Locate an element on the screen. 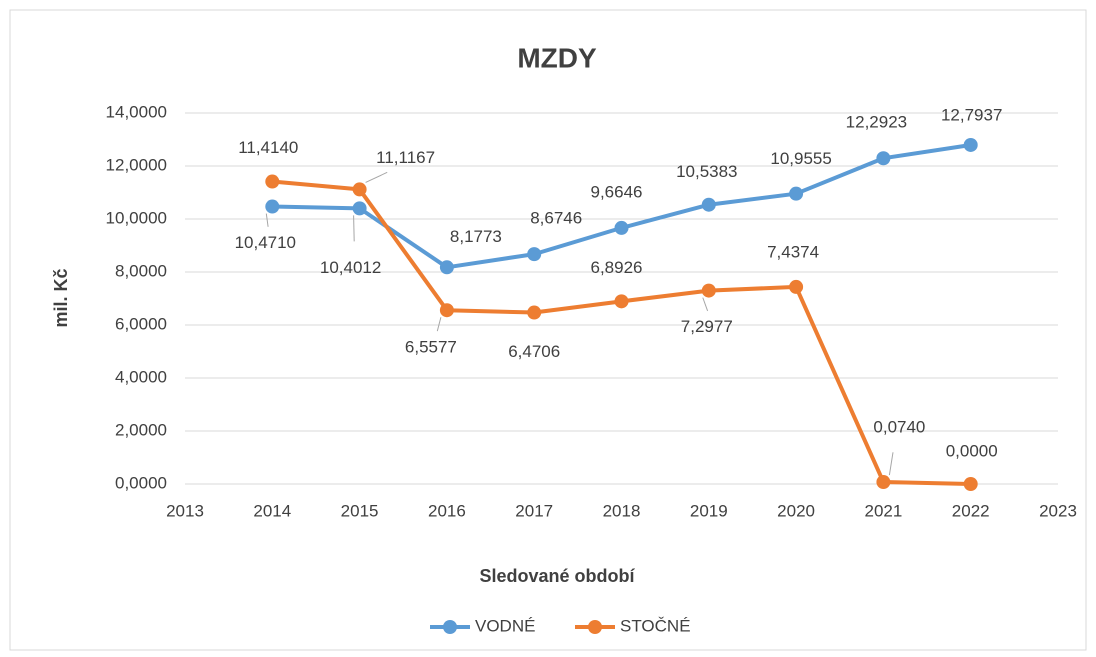 This screenshot has width=1096, height=657. x-tick-label: 2022 is located at coordinates (971, 510).